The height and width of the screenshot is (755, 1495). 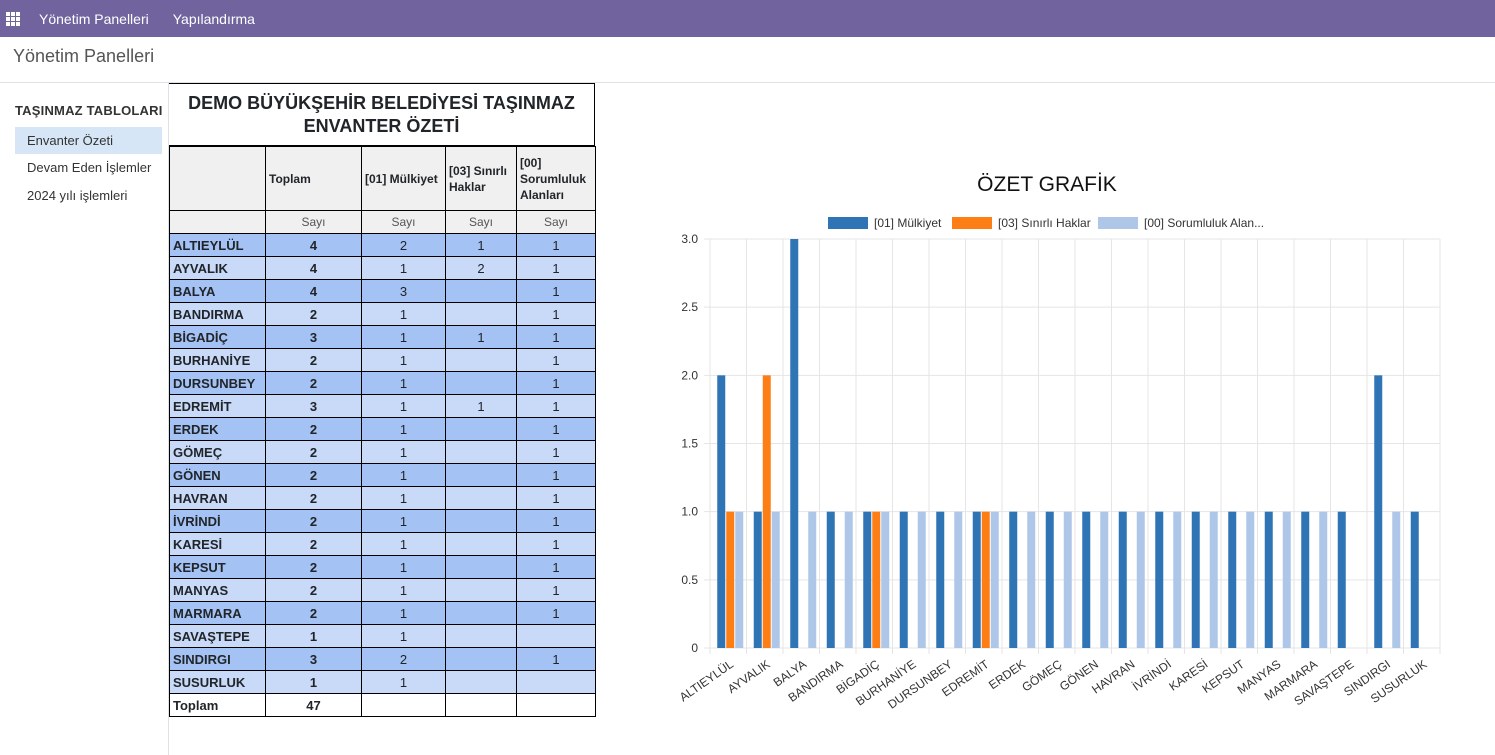 What do you see at coordinates (217, 360) in the screenshot?
I see `row-name-cell: BURHANİYE` at bounding box center [217, 360].